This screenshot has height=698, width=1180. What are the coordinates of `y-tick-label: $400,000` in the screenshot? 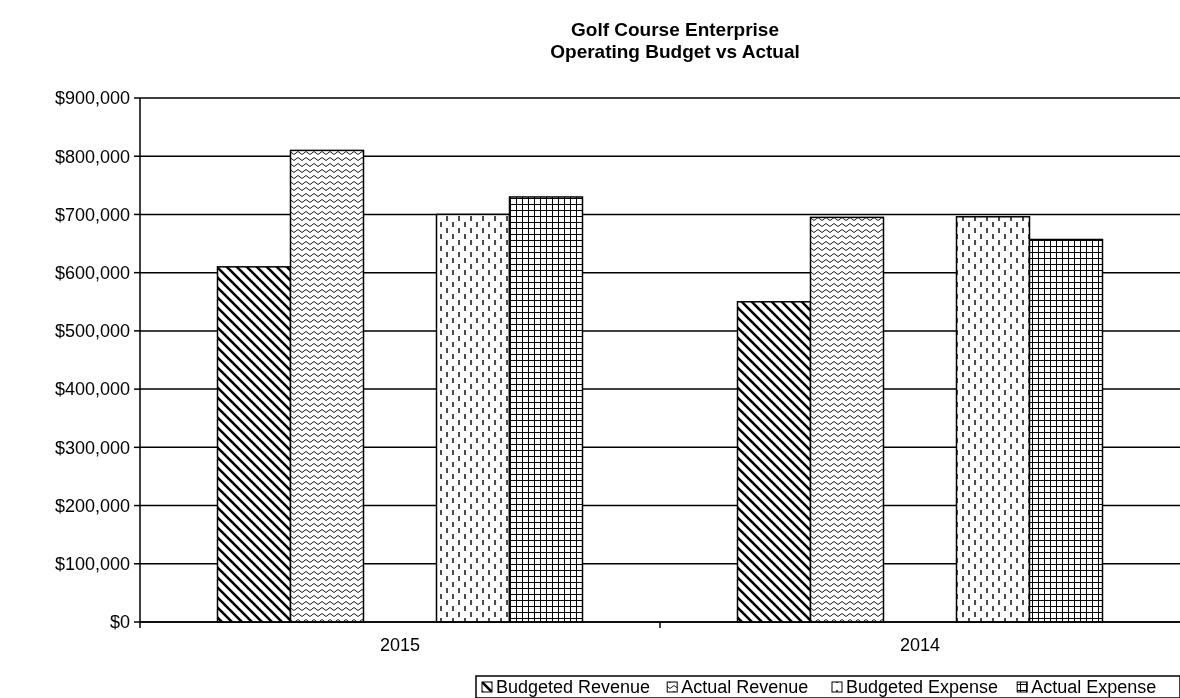 It's located at (92, 389).